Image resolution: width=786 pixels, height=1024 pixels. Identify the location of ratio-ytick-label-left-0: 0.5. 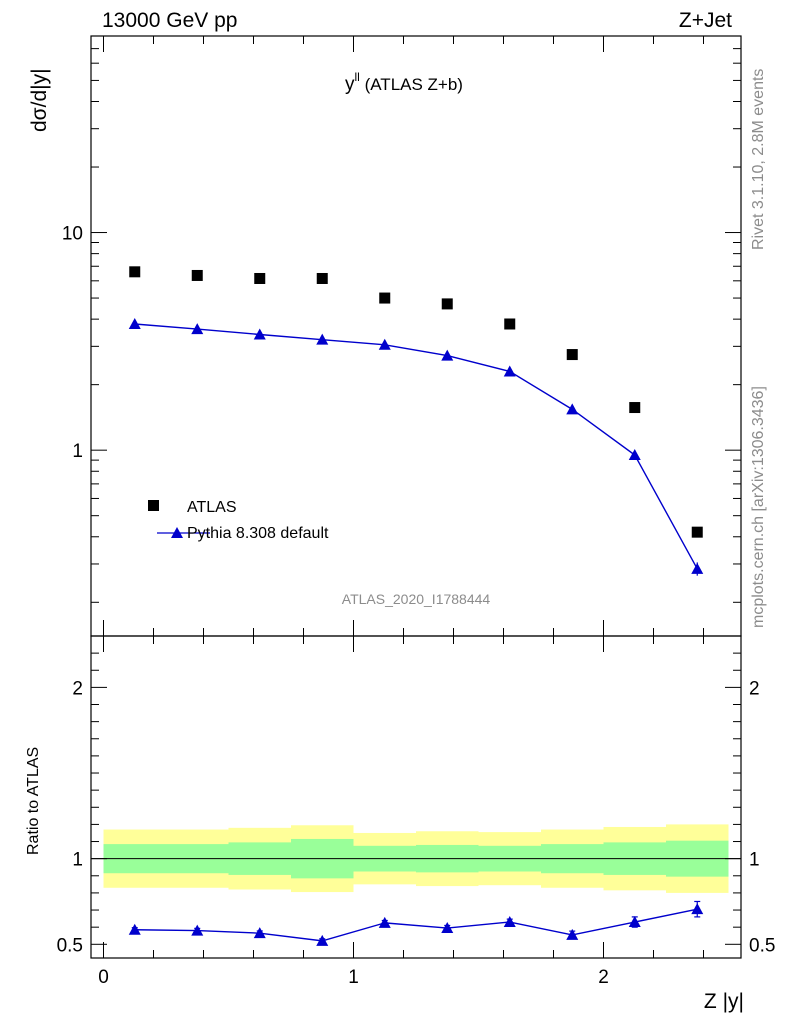
(70, 945).